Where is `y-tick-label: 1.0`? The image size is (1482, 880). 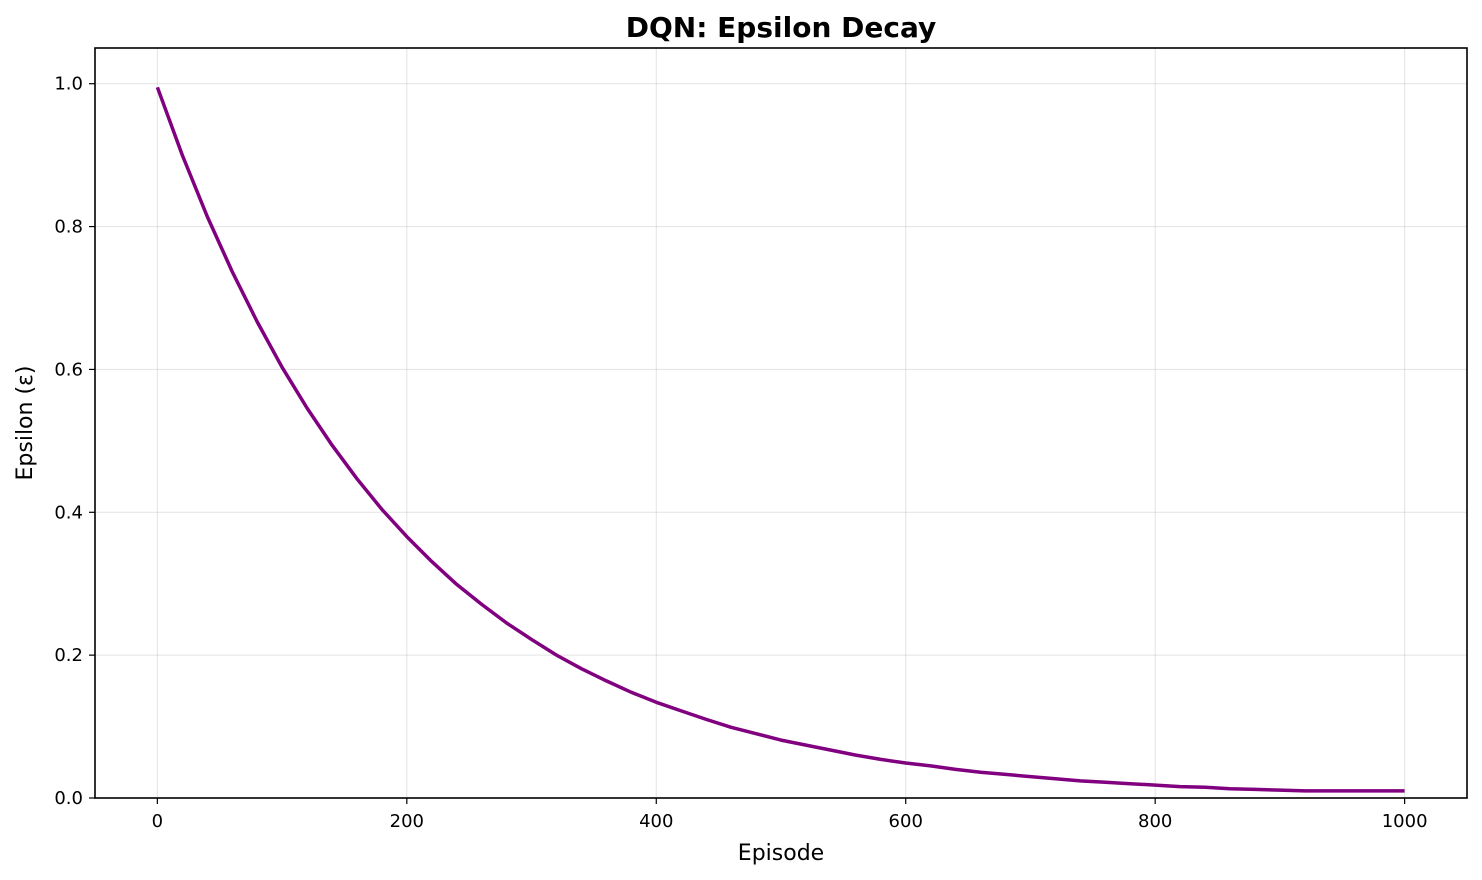 y-tick-label: 1.0 is located at coordinates (68, 84).